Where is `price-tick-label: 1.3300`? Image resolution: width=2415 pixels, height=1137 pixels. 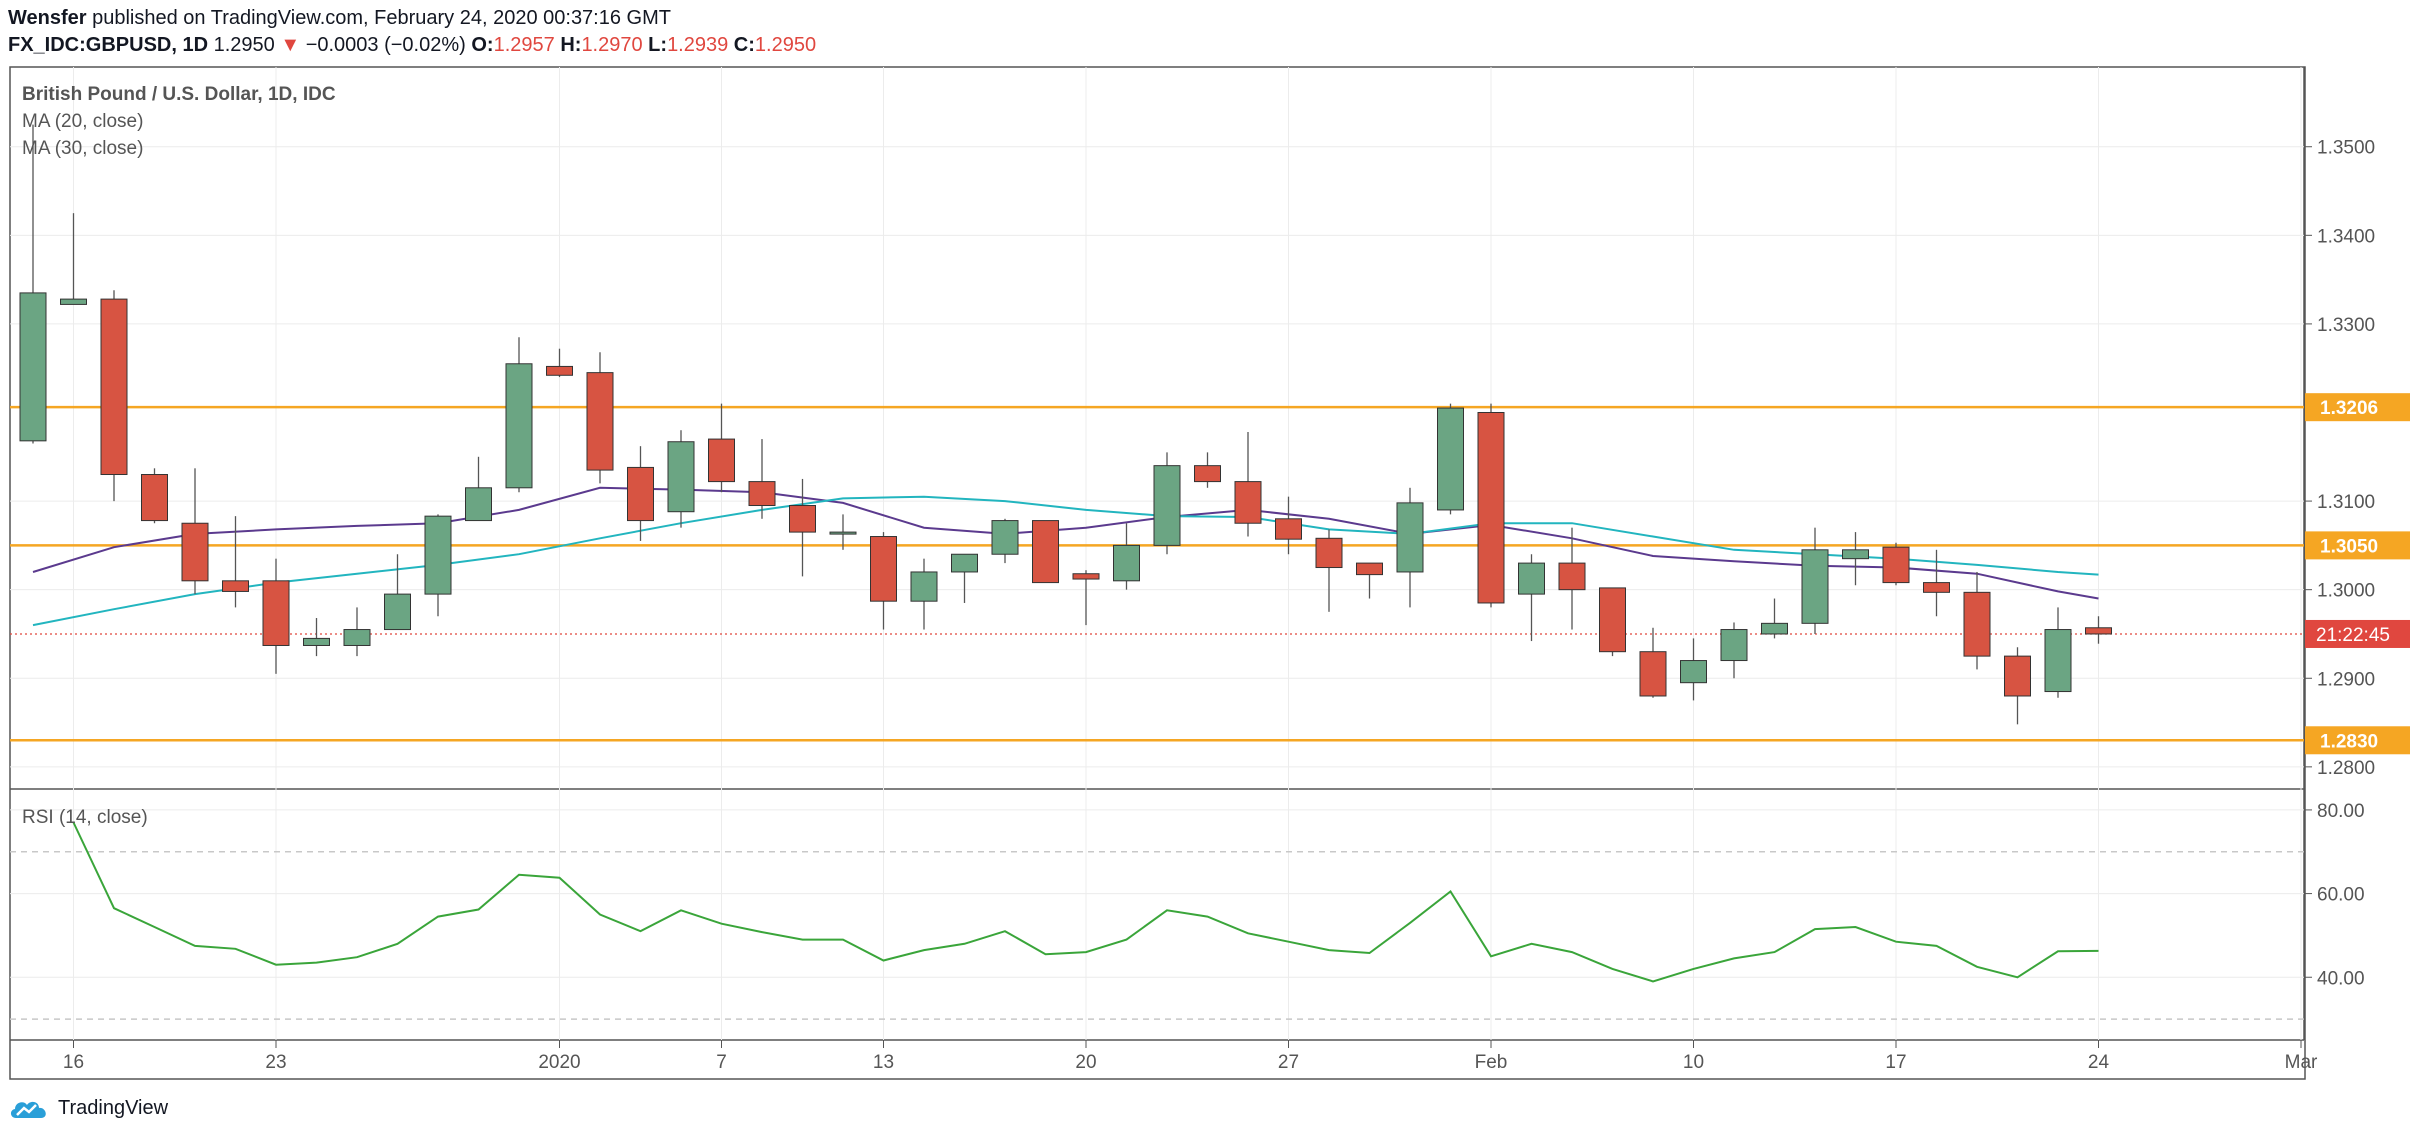
price-tick-label: 1.3300 is located at coordinates (2346, 325).